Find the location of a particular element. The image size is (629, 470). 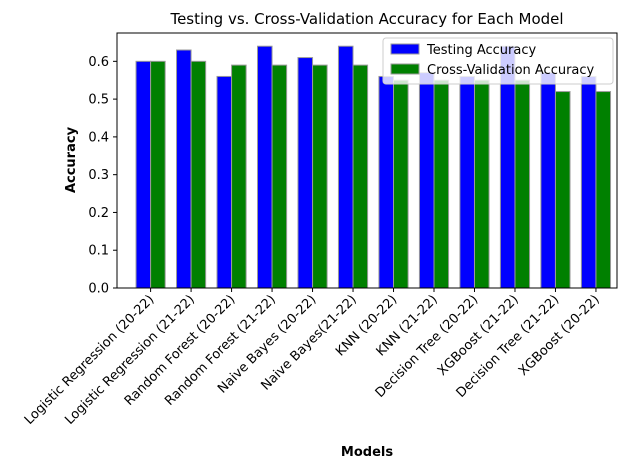

y-tick-label-1: 0.1 is located at coordinates (98, 251).